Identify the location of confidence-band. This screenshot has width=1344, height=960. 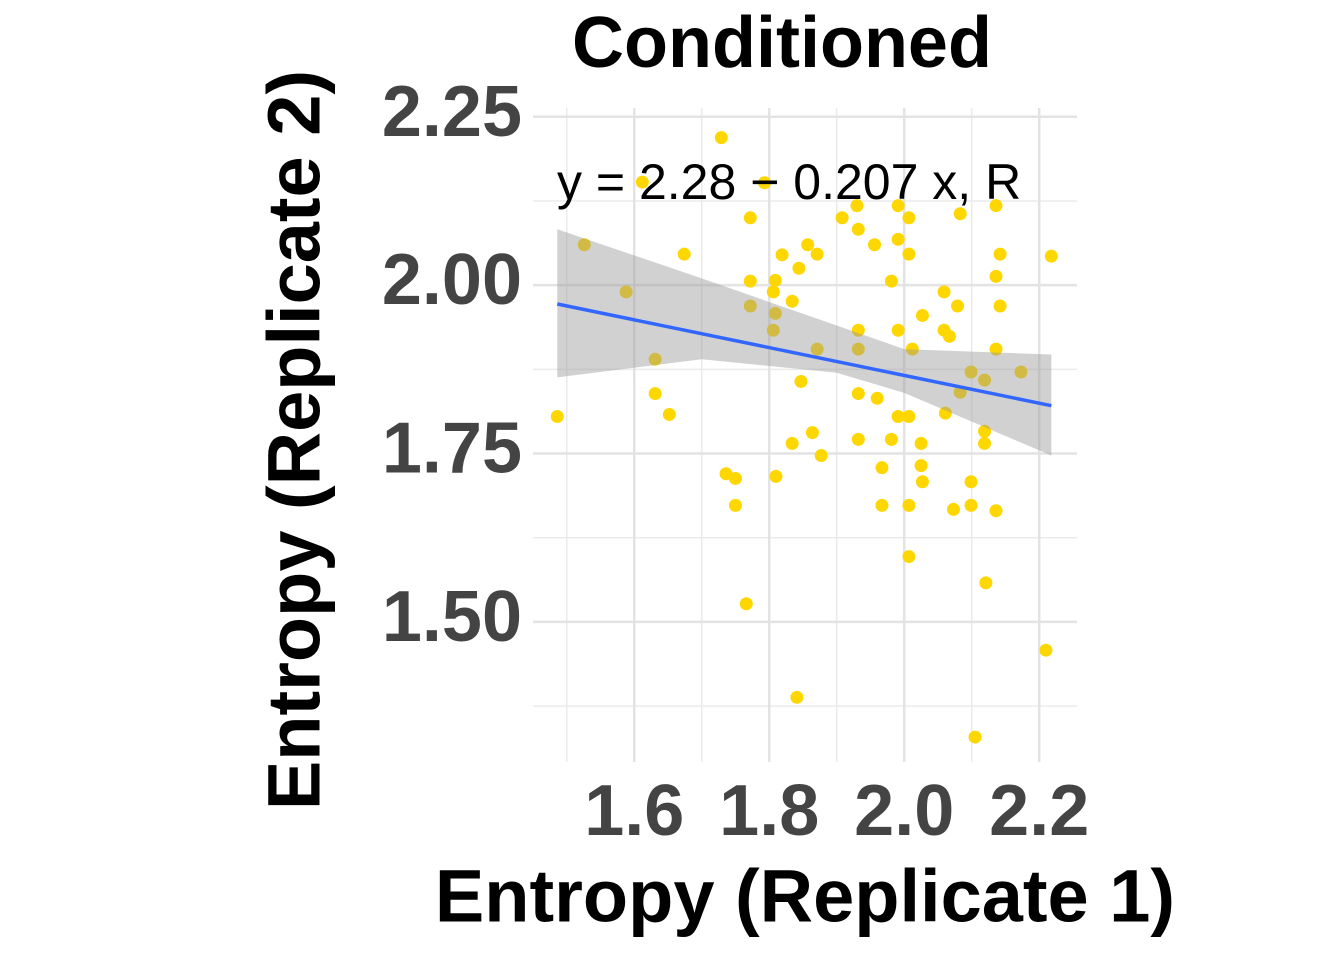
(804, 342).